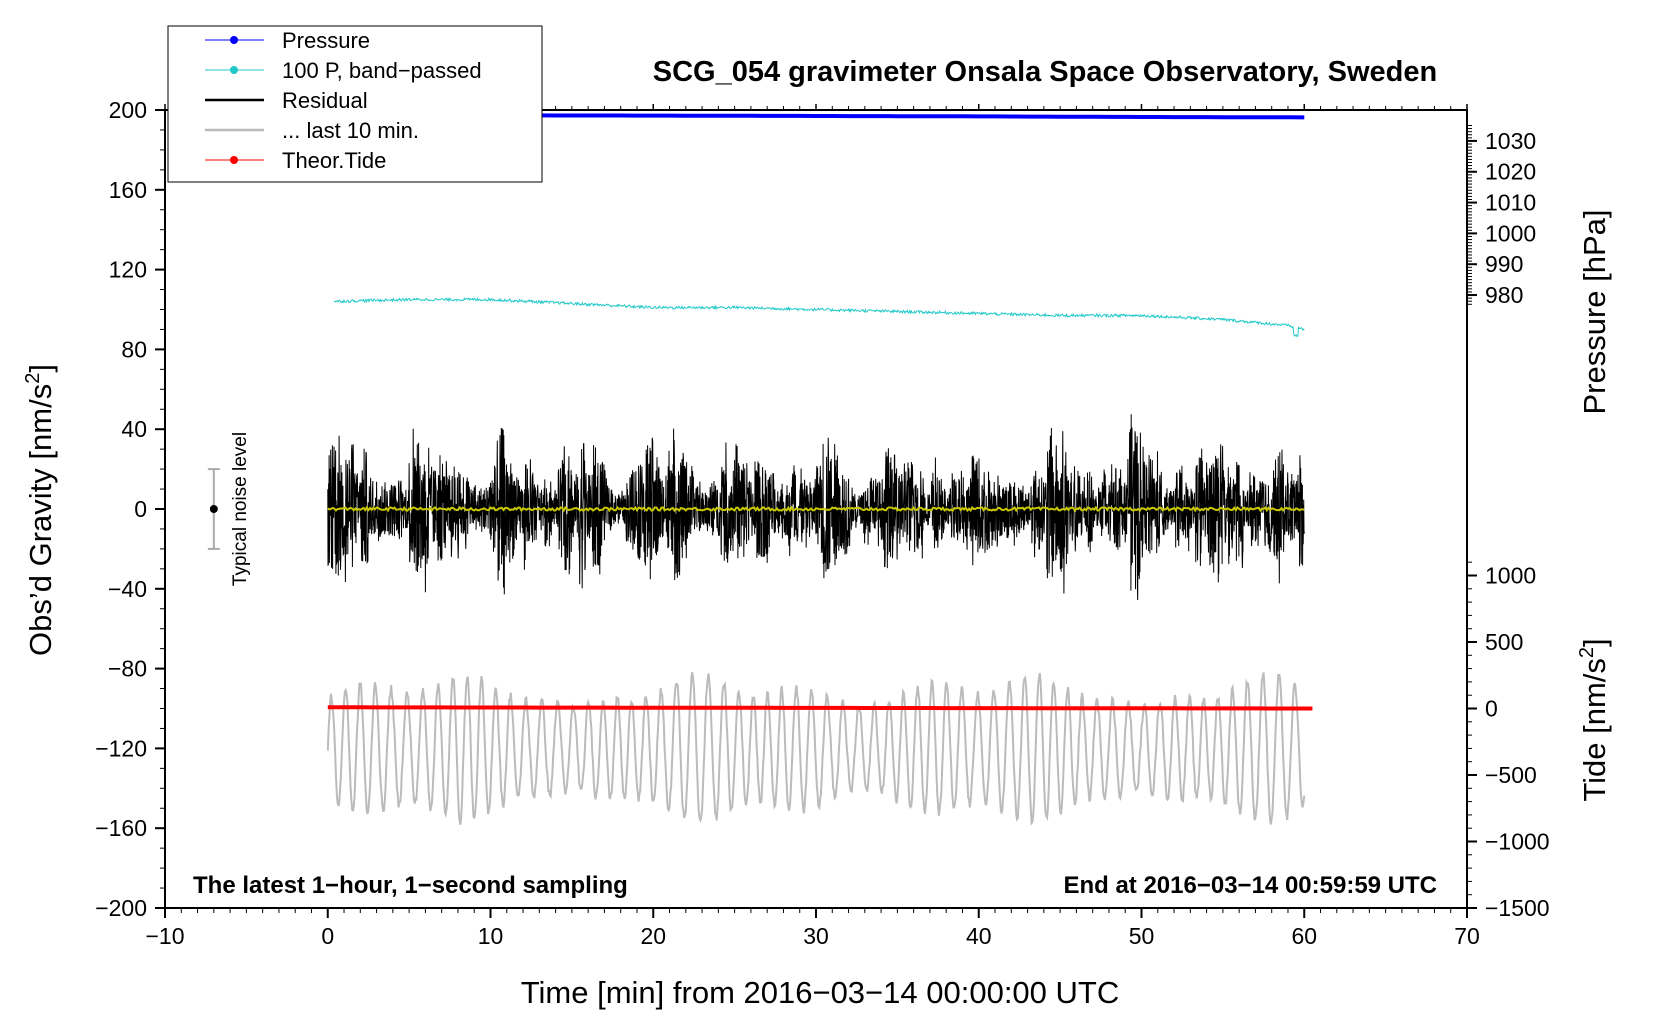 This screenshot has width=1660, height=1020. Describe the element at coordinates (121, 748) in the screenshot. I see `y-tick-label: −120` at that location.